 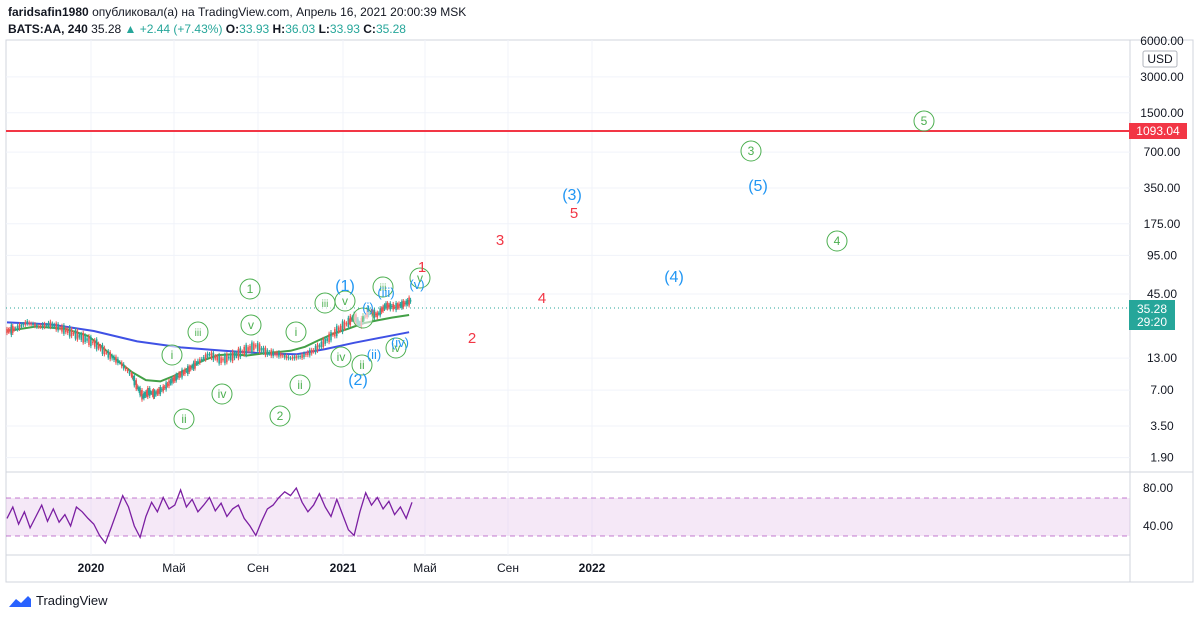 I want to click on footer-brand: TradingView, so click(x=72, y=600).